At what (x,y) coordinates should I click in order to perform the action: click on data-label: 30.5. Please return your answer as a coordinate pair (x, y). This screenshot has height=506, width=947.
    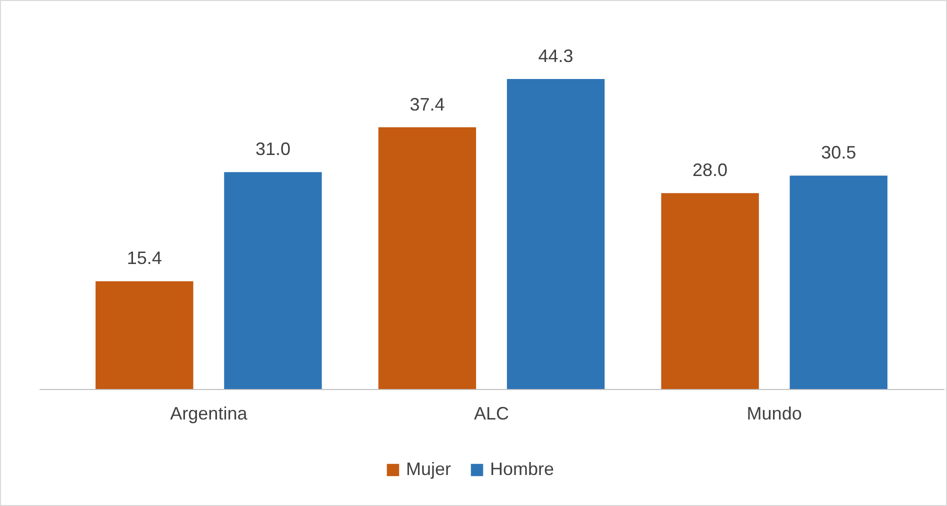
    Looking at the image, I should click on (838, 152).